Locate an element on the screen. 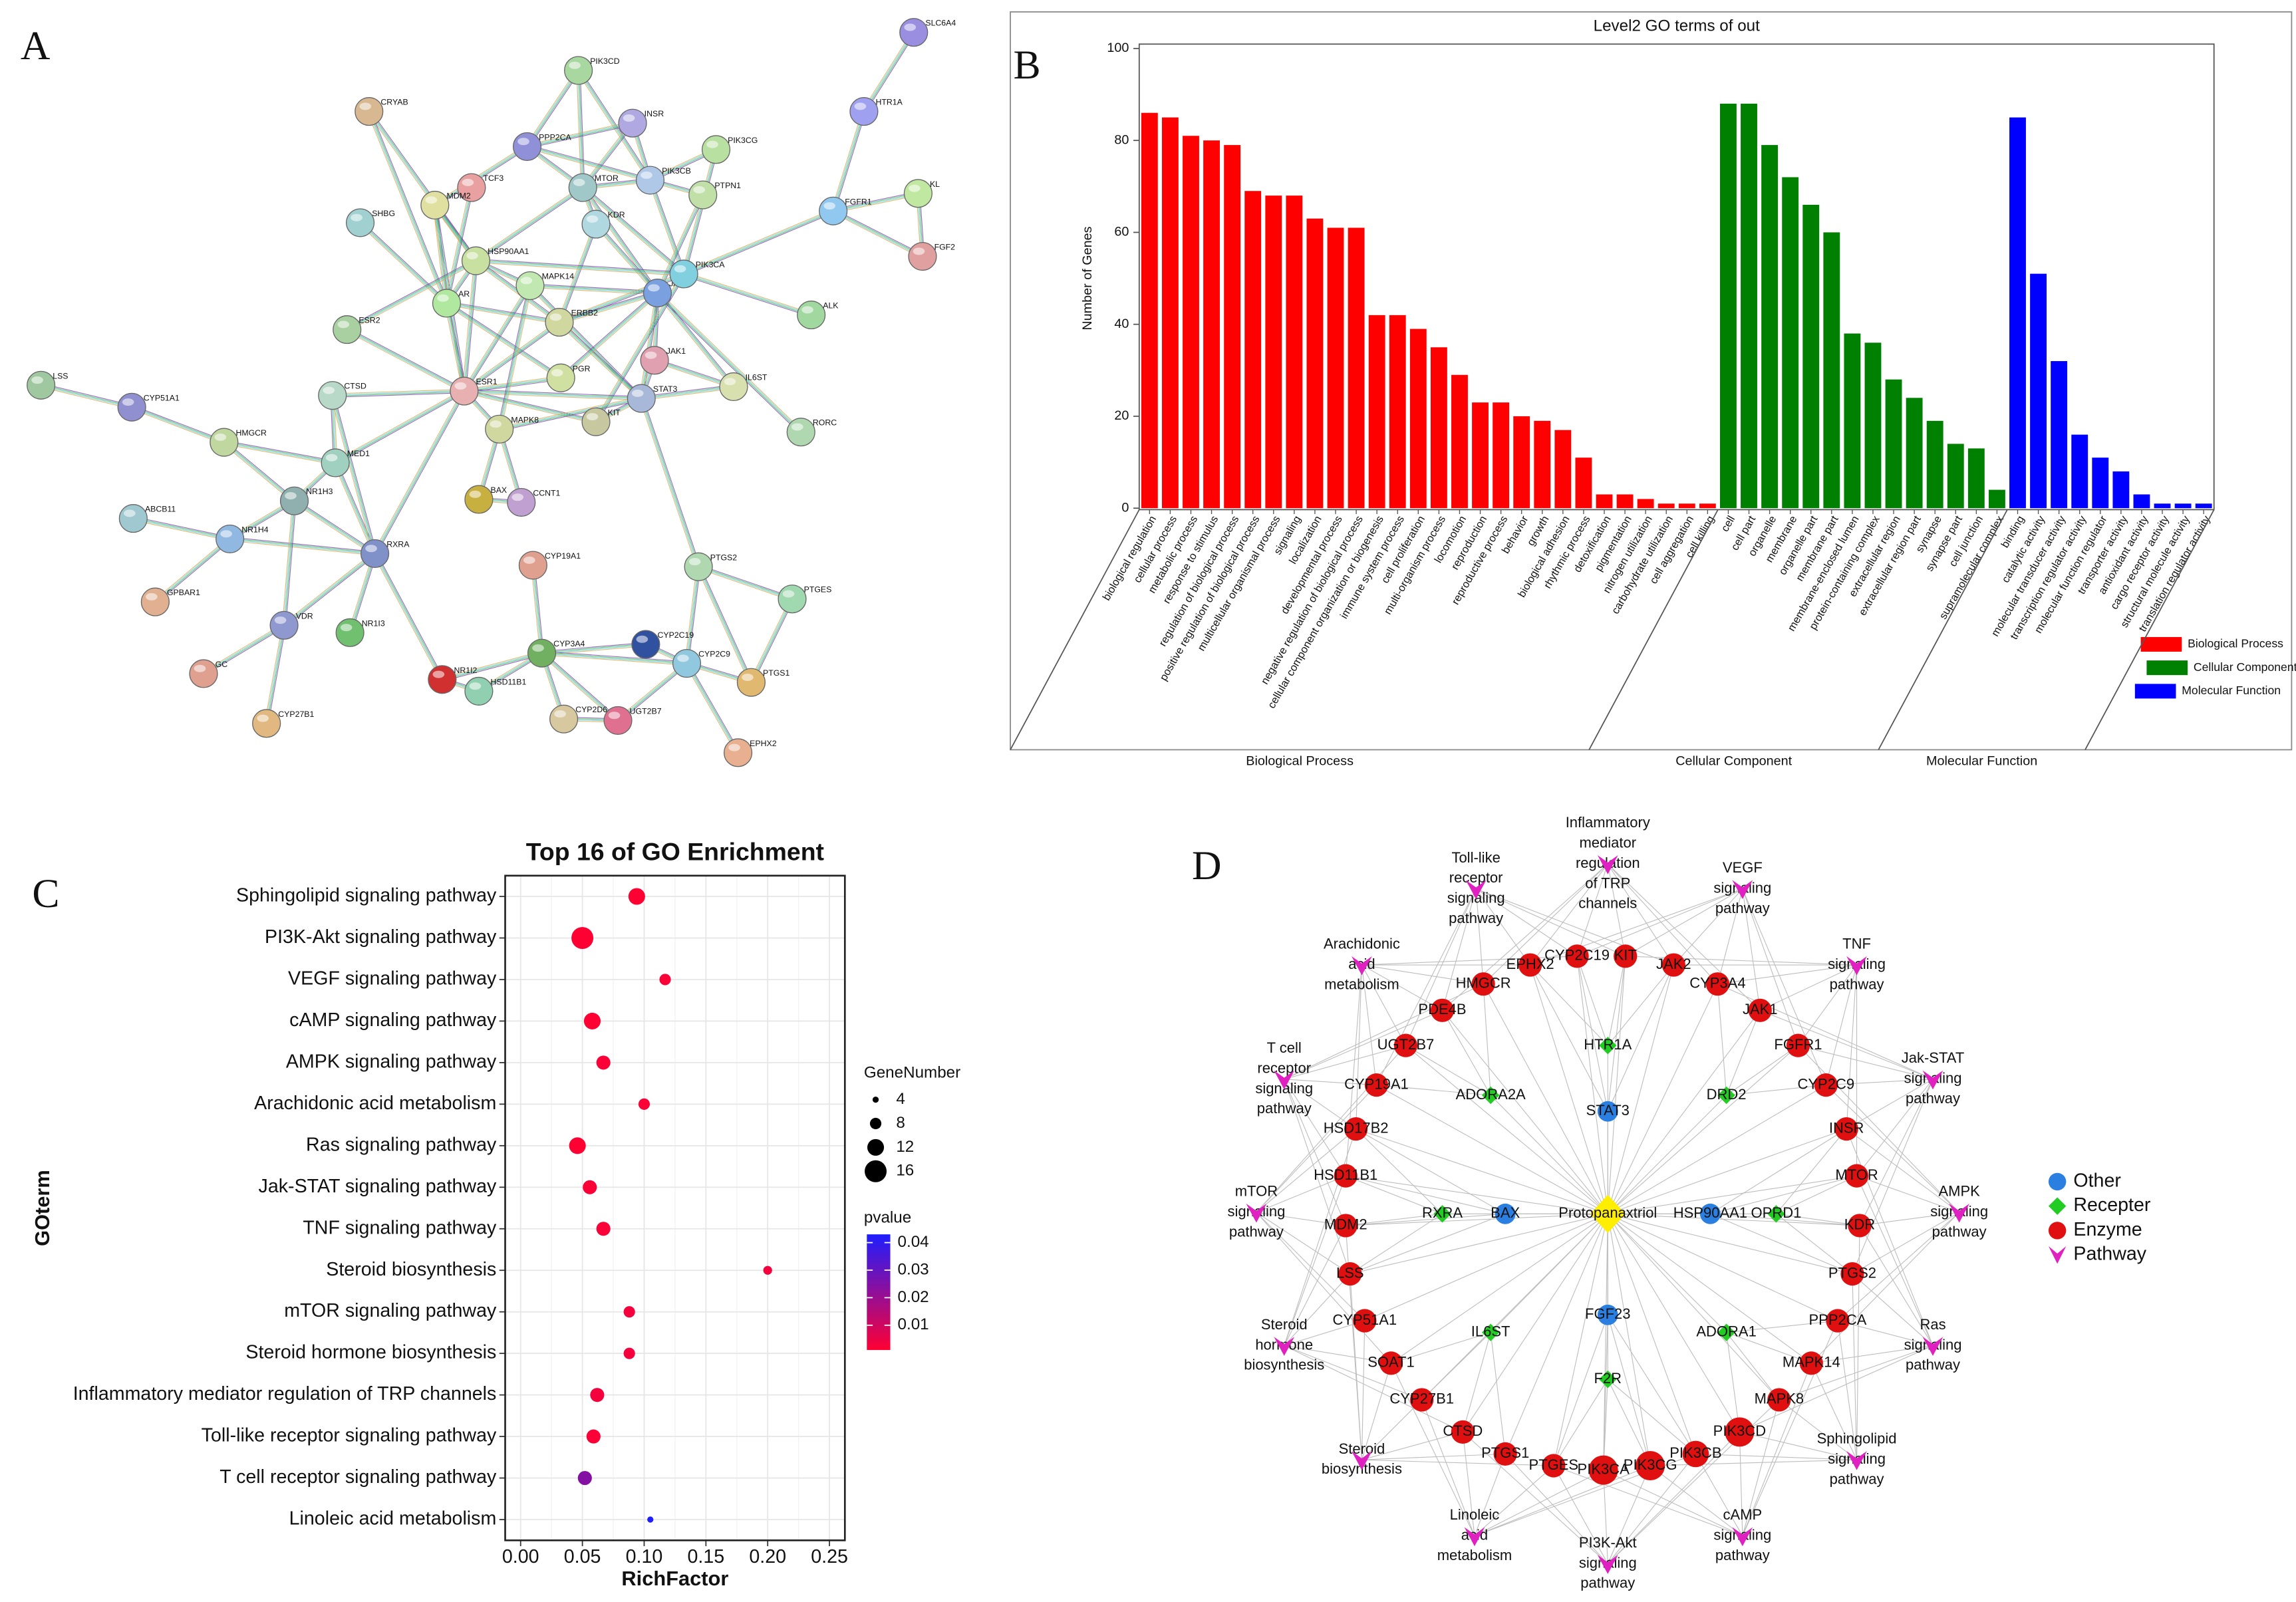  protein-label: AR is located at coordinates (464, 294).